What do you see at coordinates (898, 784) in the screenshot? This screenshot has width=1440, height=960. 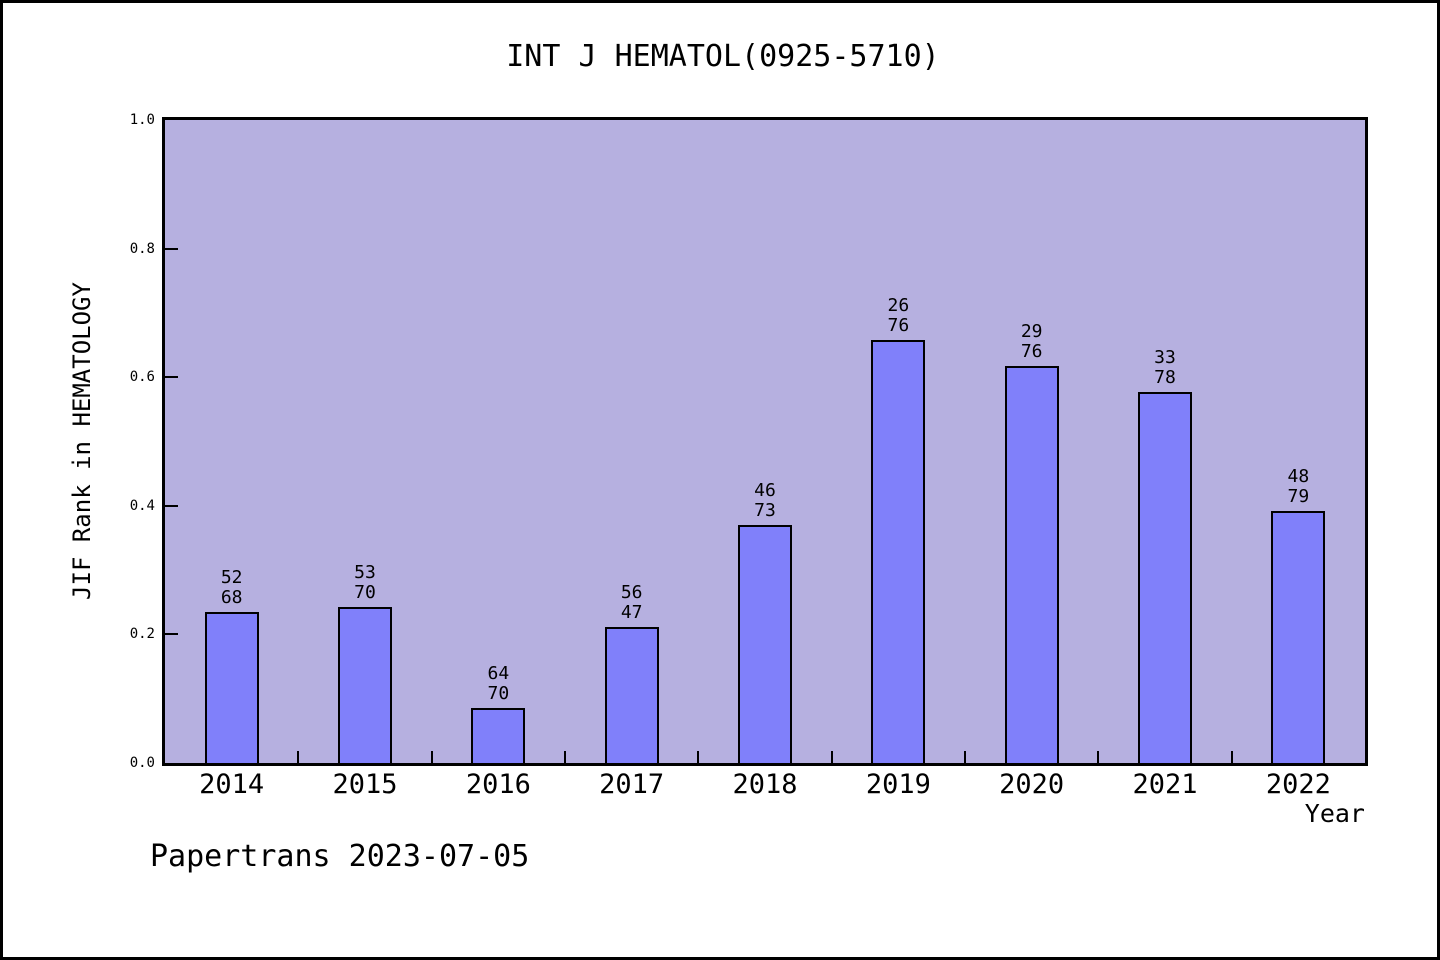 I see `x-tick-label-2019: 2019` at bounding box center [898, 784].